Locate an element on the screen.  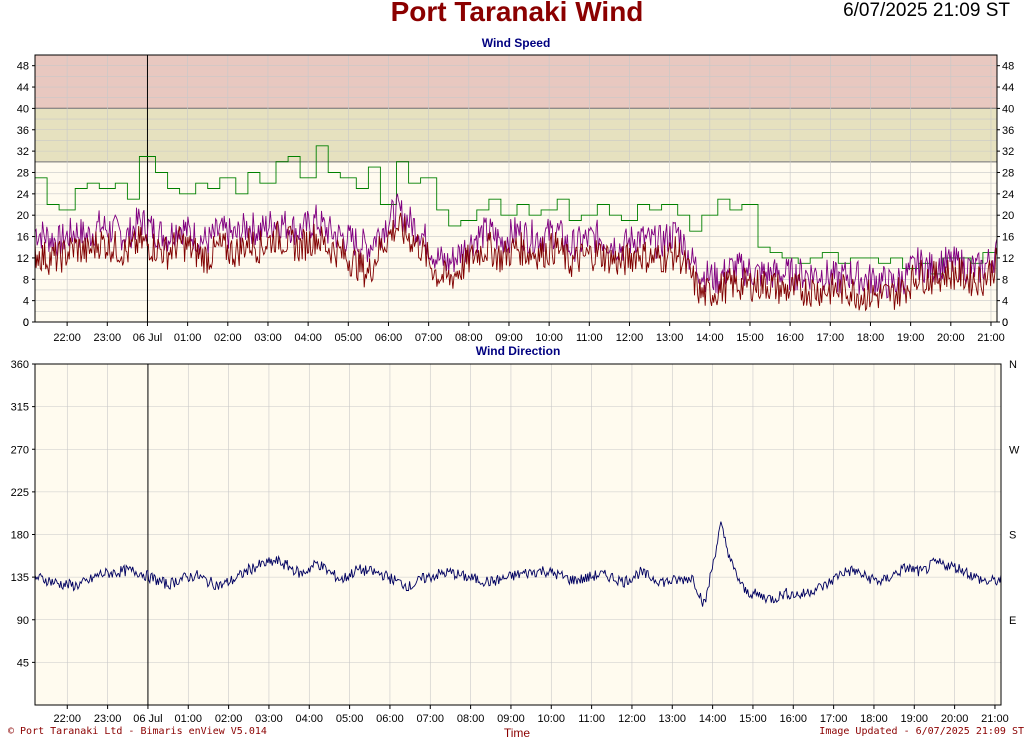
y-tick-label-right: 8 is located at coordinates (1005, 280).